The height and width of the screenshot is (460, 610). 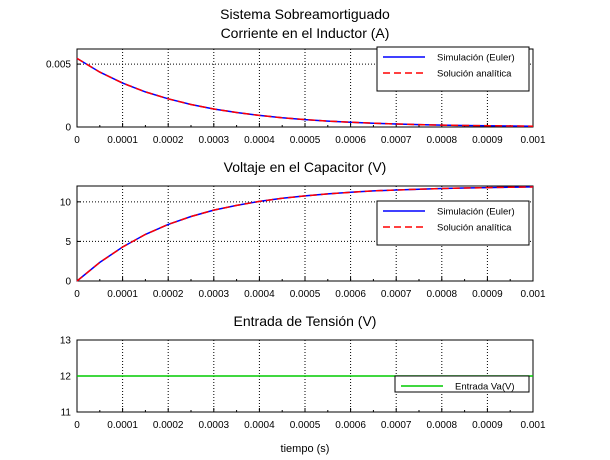 What do you see at coordinates (58, 65) in the screenshot?
I see `y-tick-label: 0.005` at bounding box center [58, 65].